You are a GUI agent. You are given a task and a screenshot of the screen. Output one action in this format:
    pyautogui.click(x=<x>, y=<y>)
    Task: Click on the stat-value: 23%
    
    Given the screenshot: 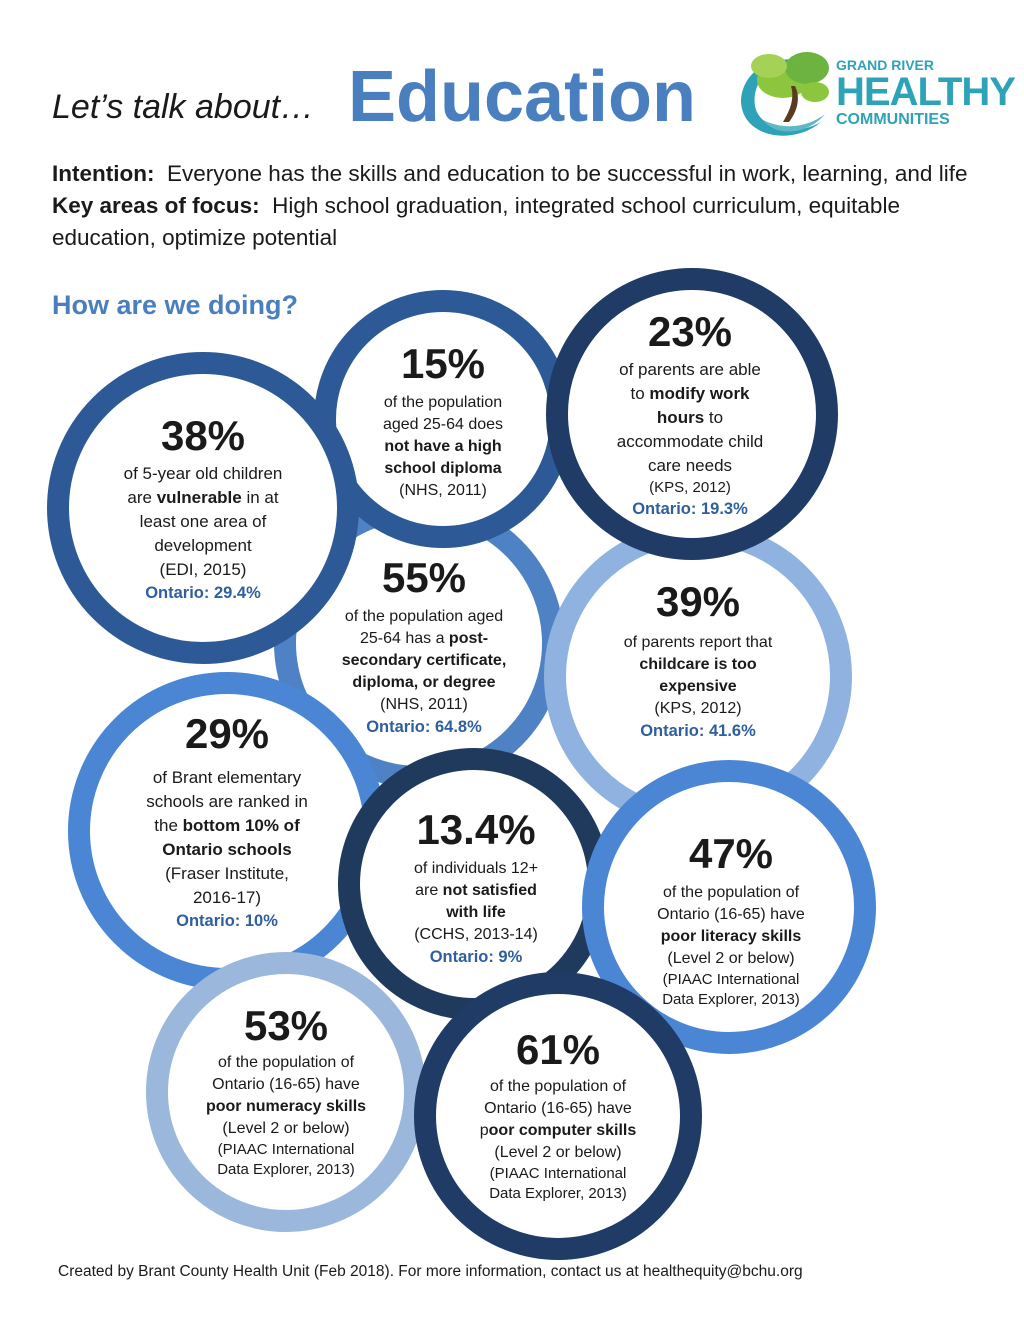 What is the action you would take?
    pyautogui.click(x=690, y=331)
    